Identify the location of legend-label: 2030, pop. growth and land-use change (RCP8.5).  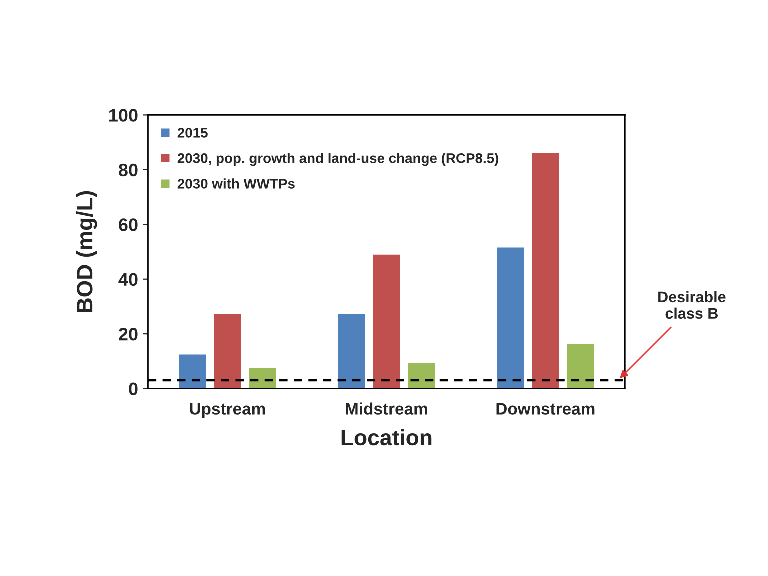
(338, 159).